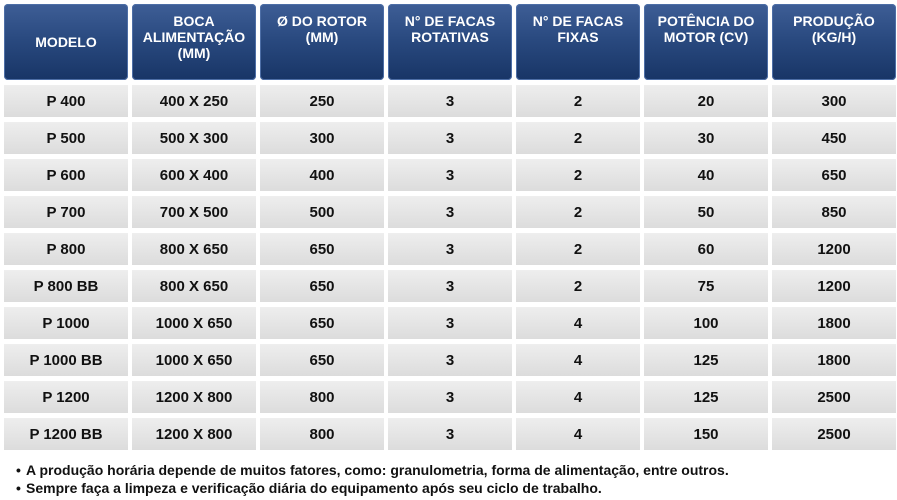 The height and width of the screenshot is (500, 897). I want to click on header-label: POTÊNCIA DO MOTOR (CV), so click(706, 29).